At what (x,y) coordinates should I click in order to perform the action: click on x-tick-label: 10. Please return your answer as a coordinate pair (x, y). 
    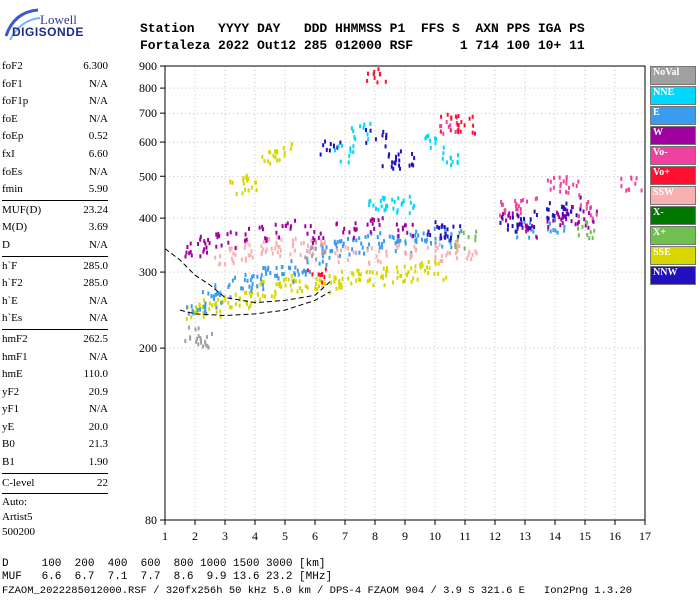
    Looking at the image, I should click on (435, 536).